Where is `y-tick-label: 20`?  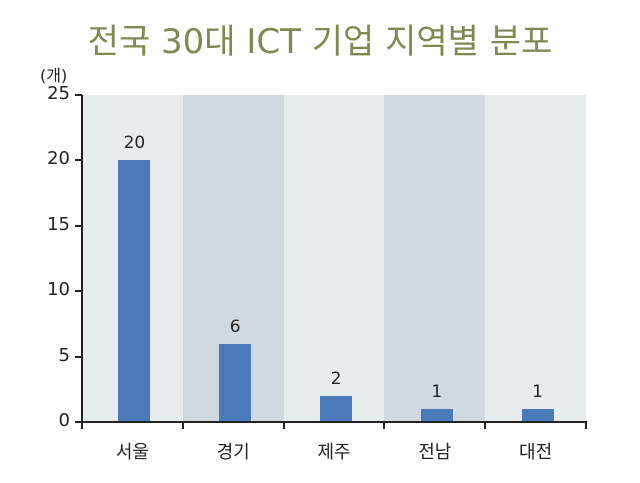 y-tick-label: 20 is located at coordinates (58, 159).